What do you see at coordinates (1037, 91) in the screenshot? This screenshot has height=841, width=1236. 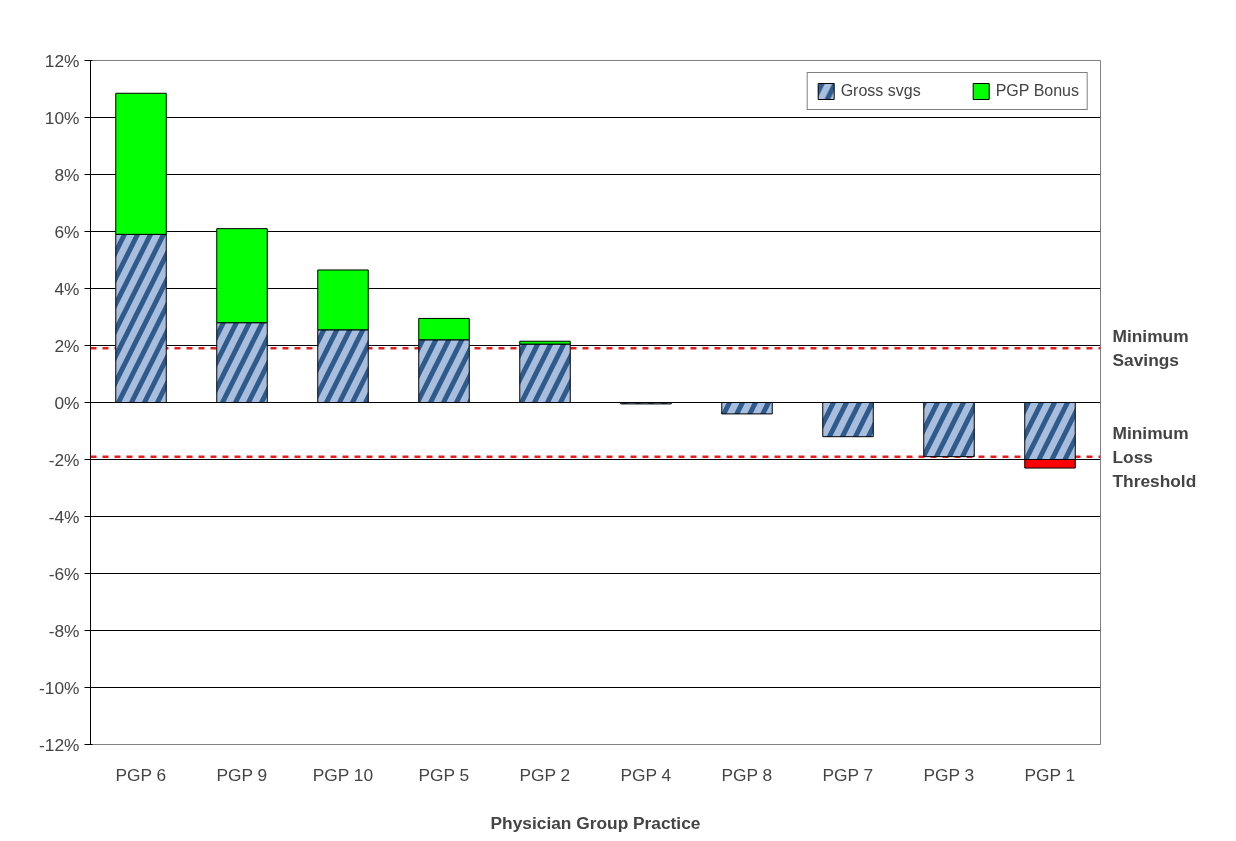 I see `legend-label: PGP Bonus` at bounding box center [1037, 91].